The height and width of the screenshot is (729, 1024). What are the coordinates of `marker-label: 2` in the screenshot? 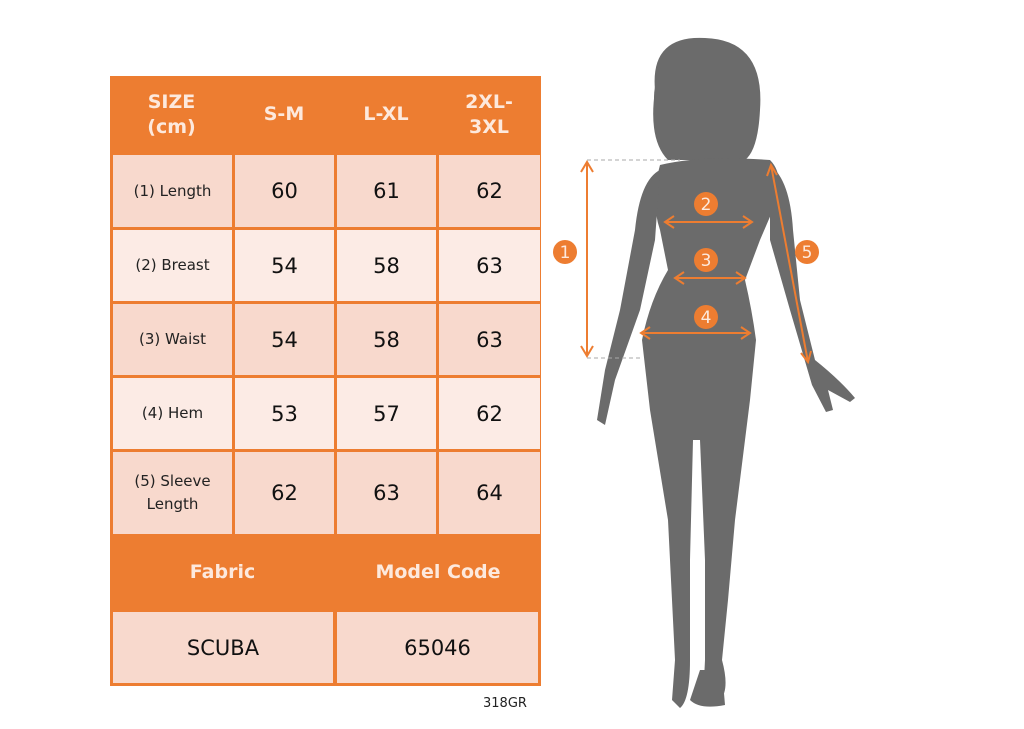 It's located at (706, 205).